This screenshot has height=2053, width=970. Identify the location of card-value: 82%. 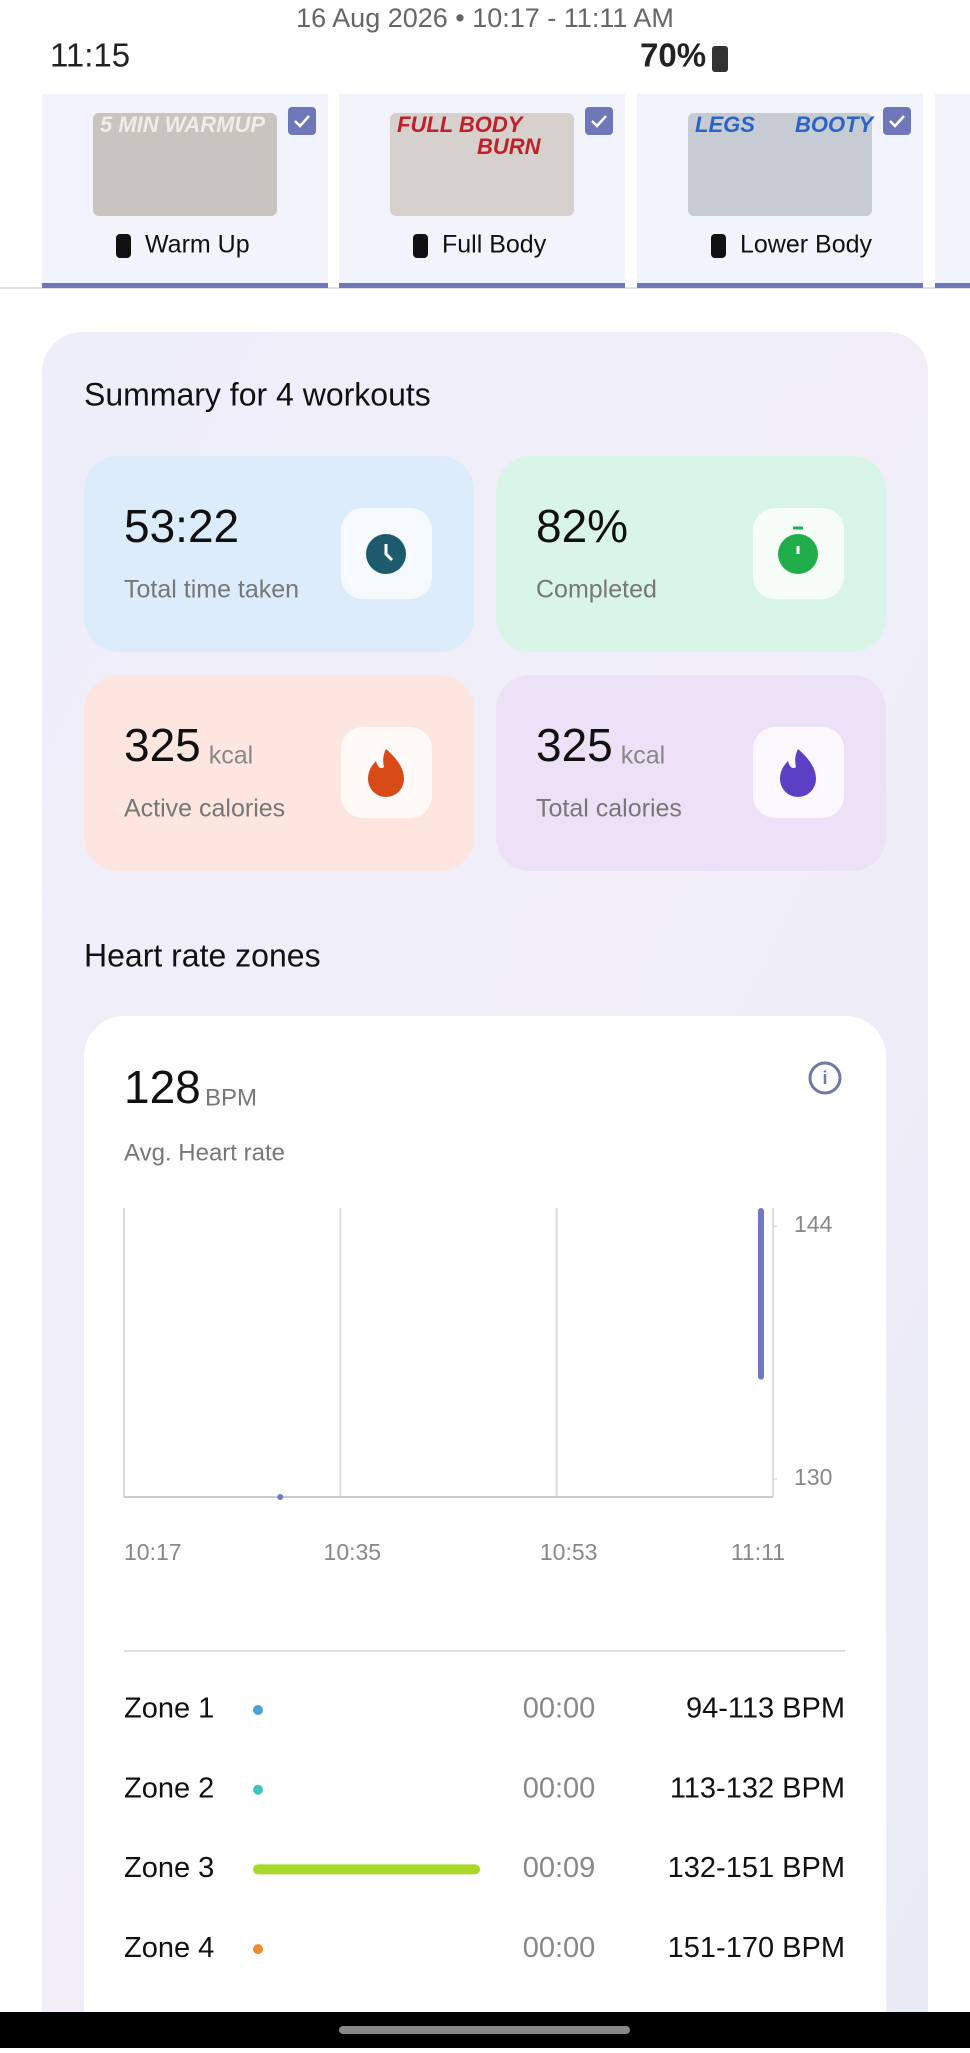
(582, 526).